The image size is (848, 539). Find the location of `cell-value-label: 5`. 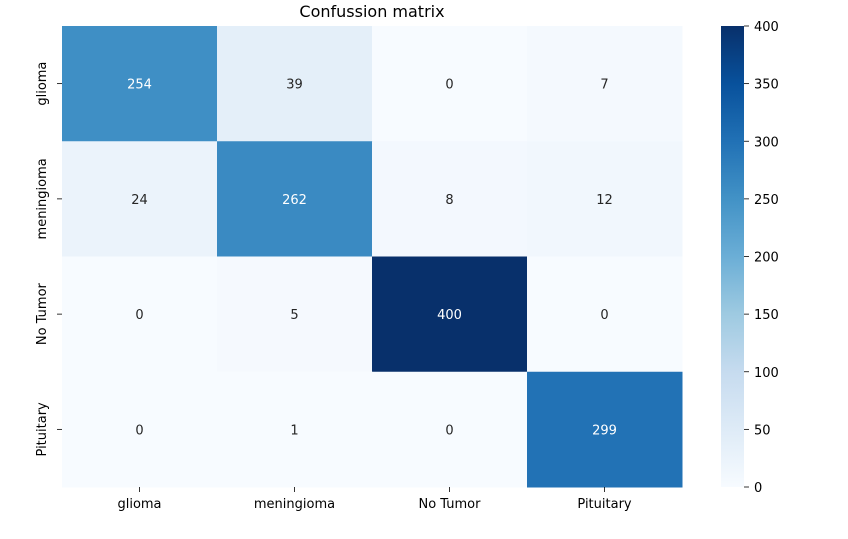

cell-value-label: 5 is located at coordinates (294, 315).